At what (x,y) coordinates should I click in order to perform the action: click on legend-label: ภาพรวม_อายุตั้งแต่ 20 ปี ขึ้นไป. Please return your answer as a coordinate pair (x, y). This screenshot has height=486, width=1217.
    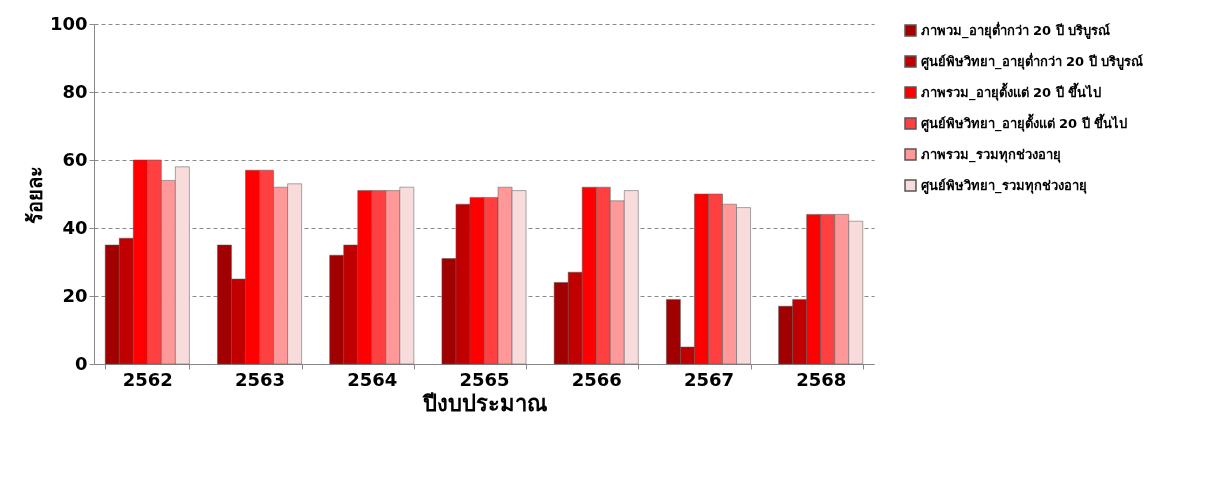
    Looking at the image, I should click on (1011, 91).